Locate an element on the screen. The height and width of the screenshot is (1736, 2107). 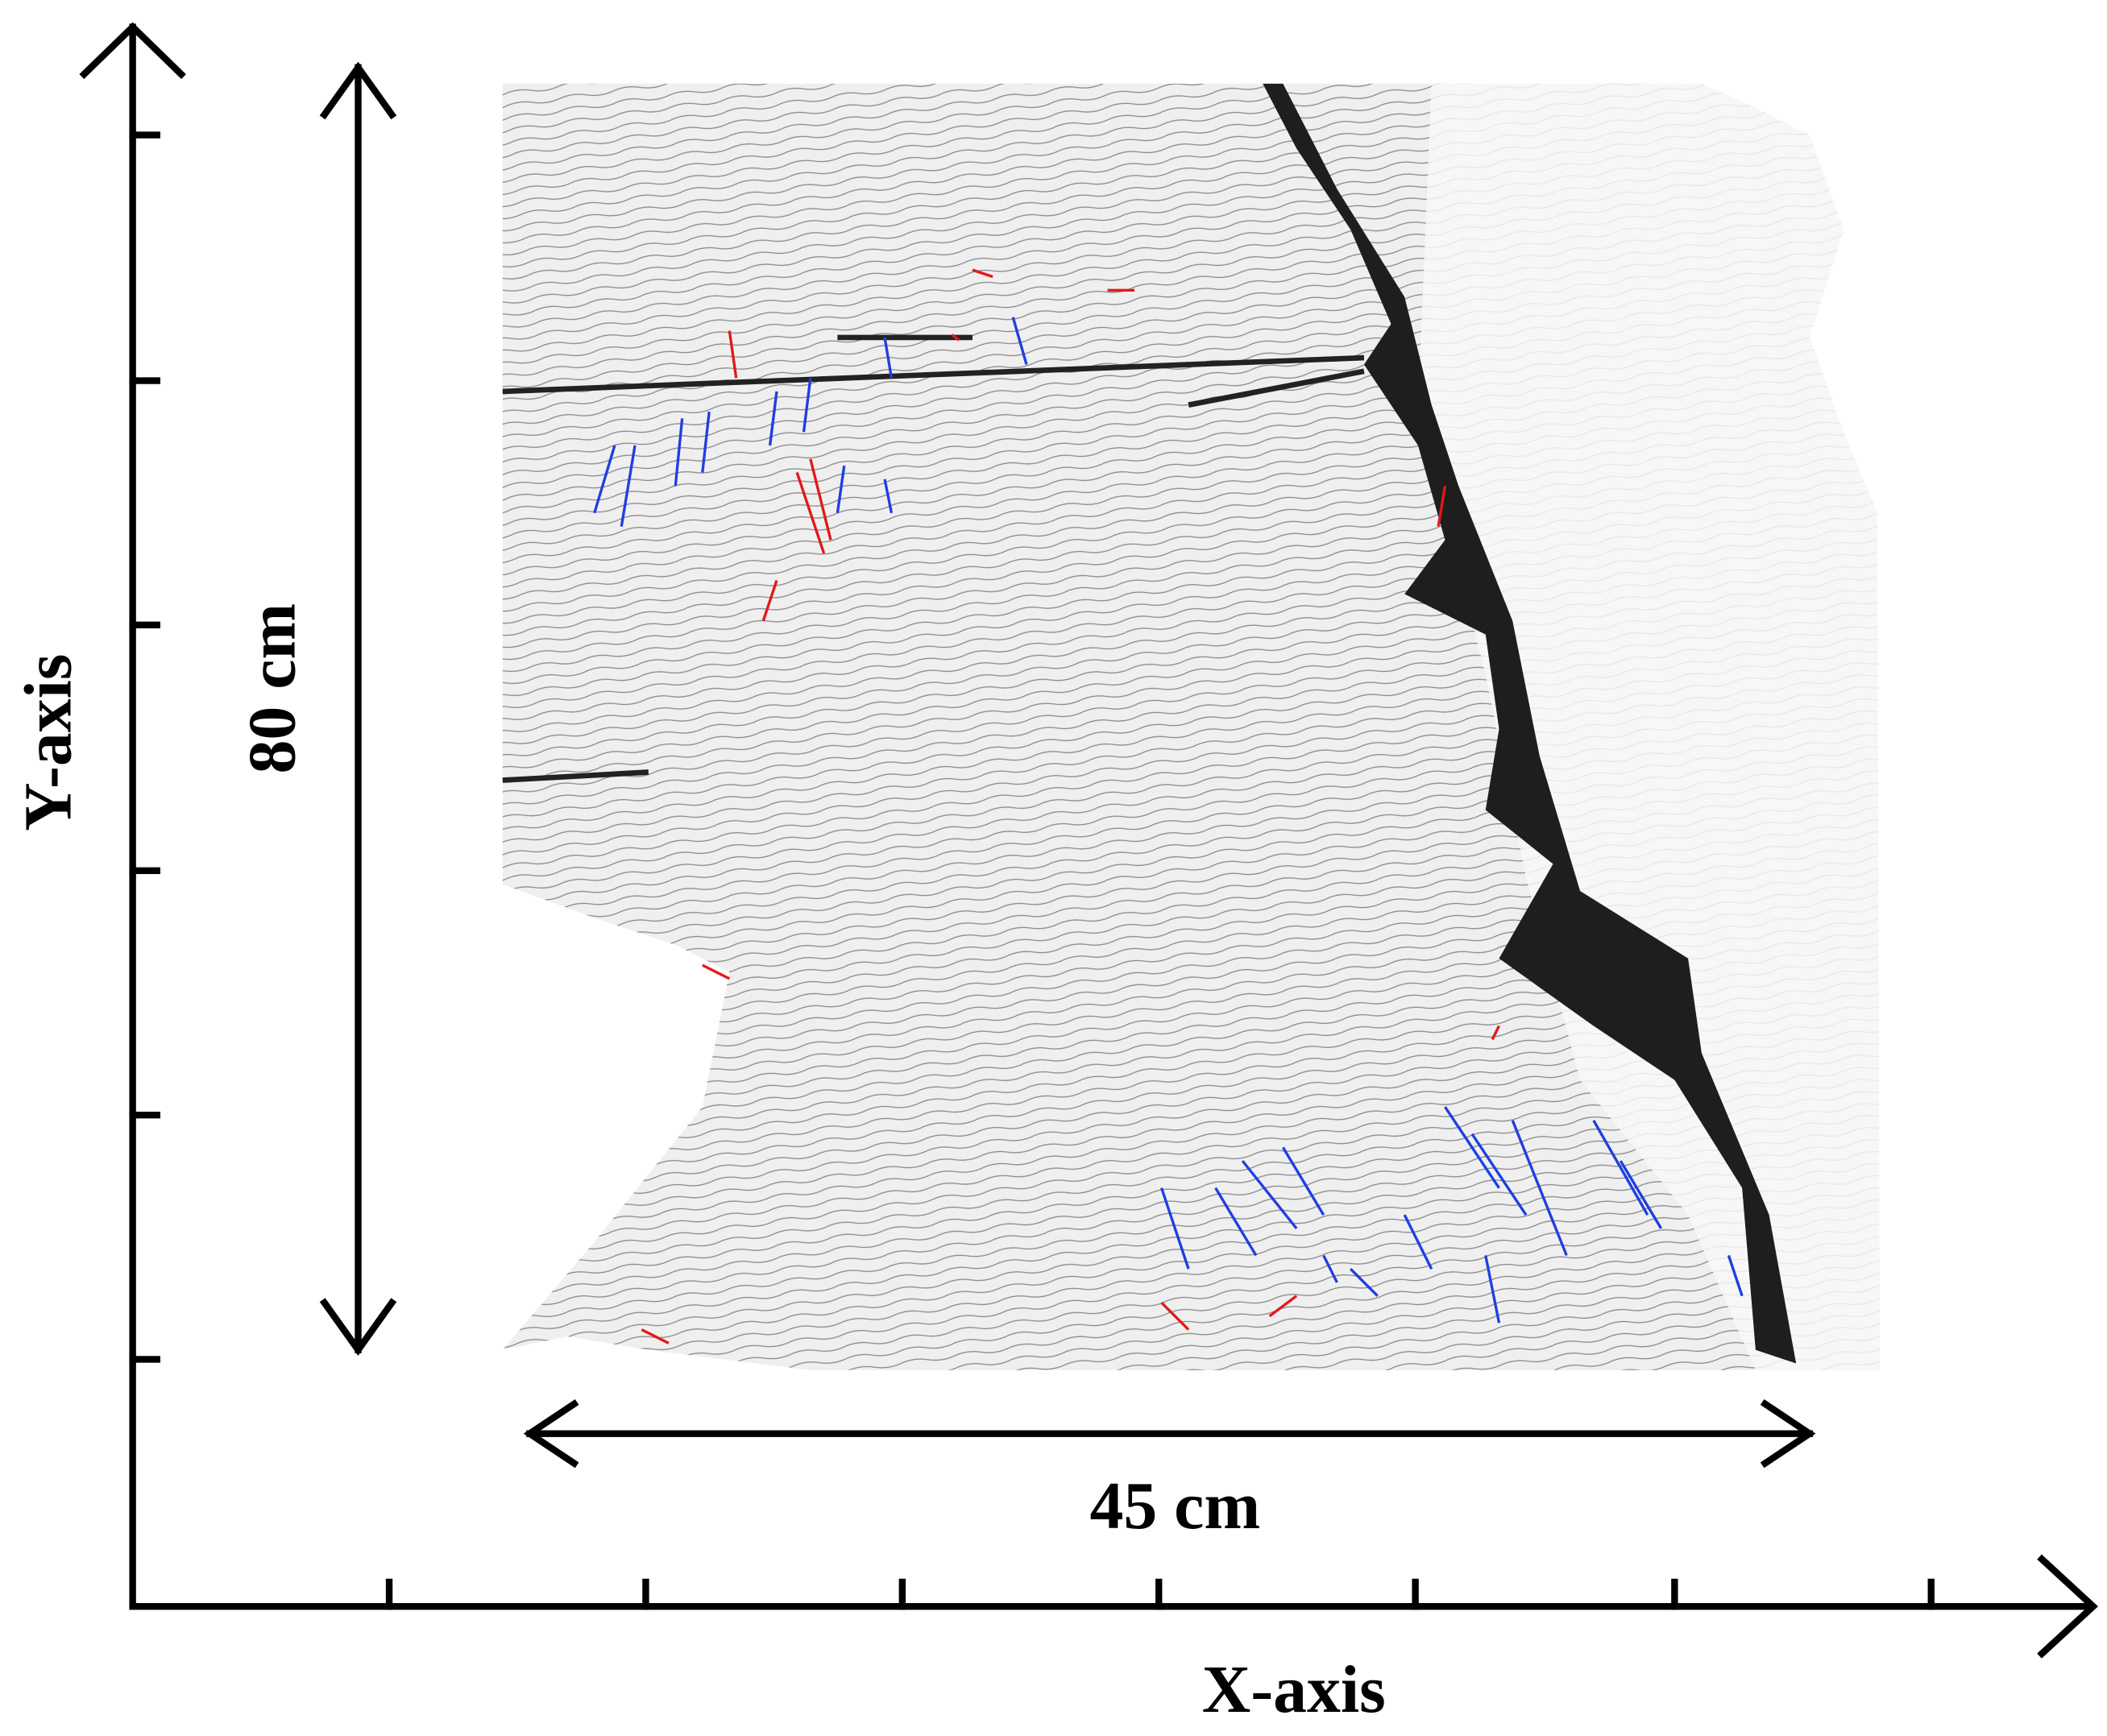
height-label: 80 cm is located at coordinates (272, 689).